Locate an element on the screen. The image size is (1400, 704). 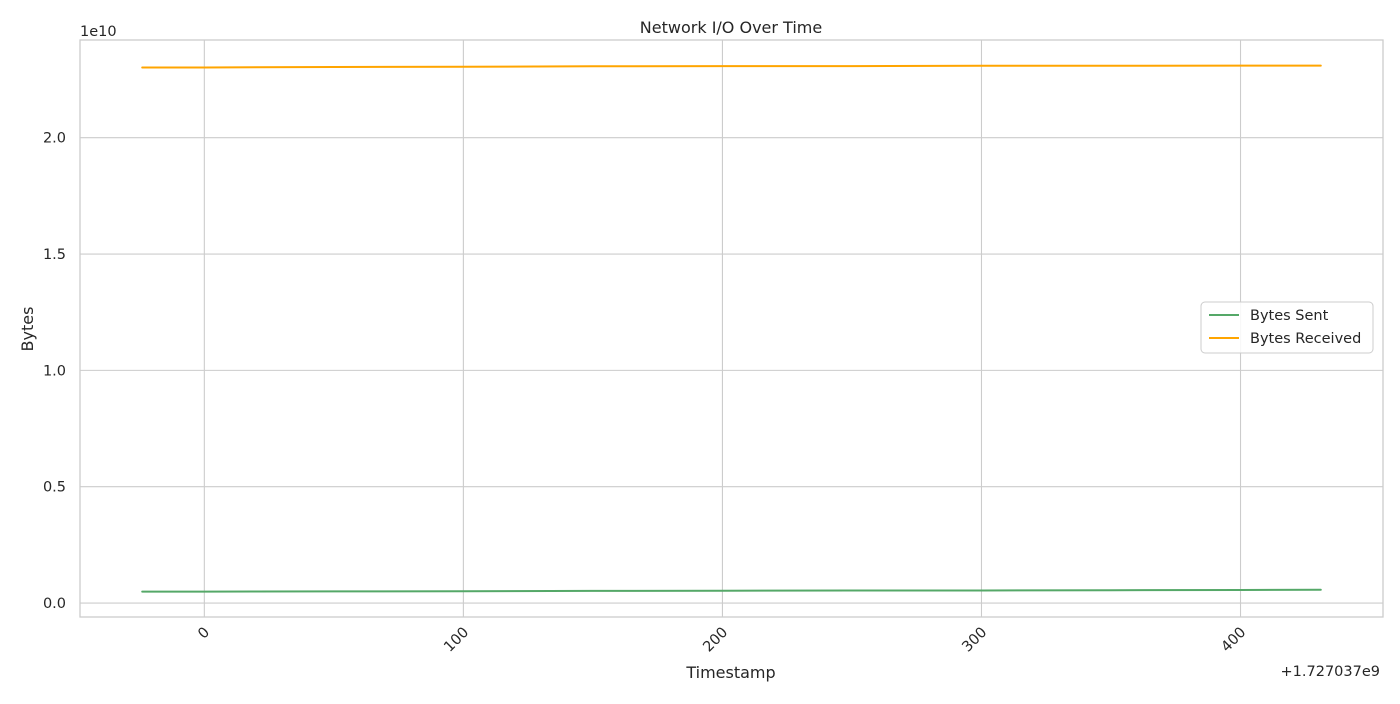
y-axis-title: Bytes is located at coordinates (27, 329).